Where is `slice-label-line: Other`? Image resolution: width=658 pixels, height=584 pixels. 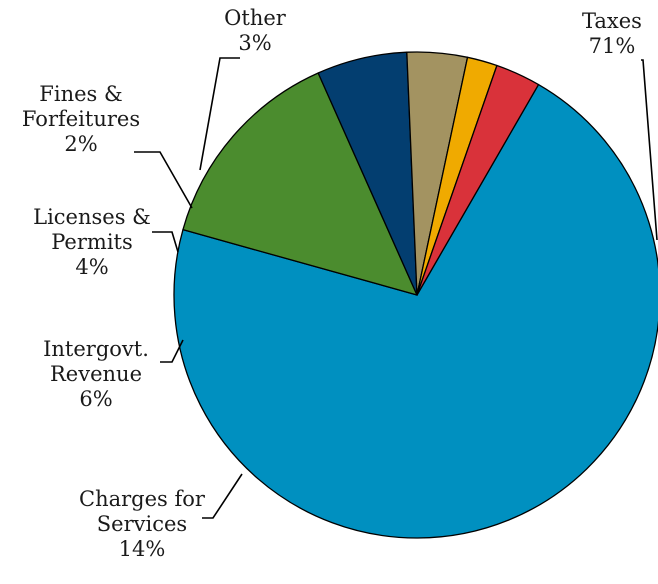
slice-label-line: Other is located at coordinates (255, 18).